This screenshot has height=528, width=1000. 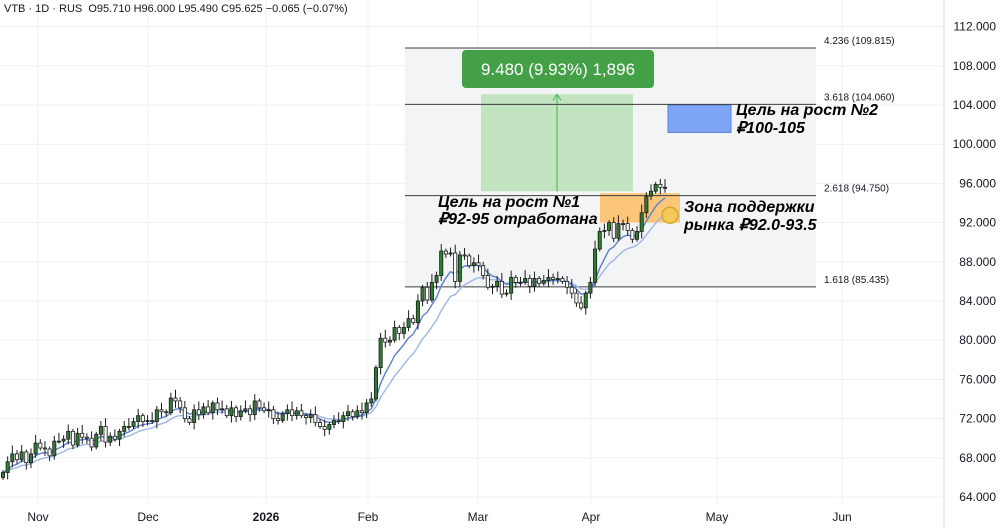 I want to click on target1-range: ₽92-95 отработана, so click(x=518, y=219).